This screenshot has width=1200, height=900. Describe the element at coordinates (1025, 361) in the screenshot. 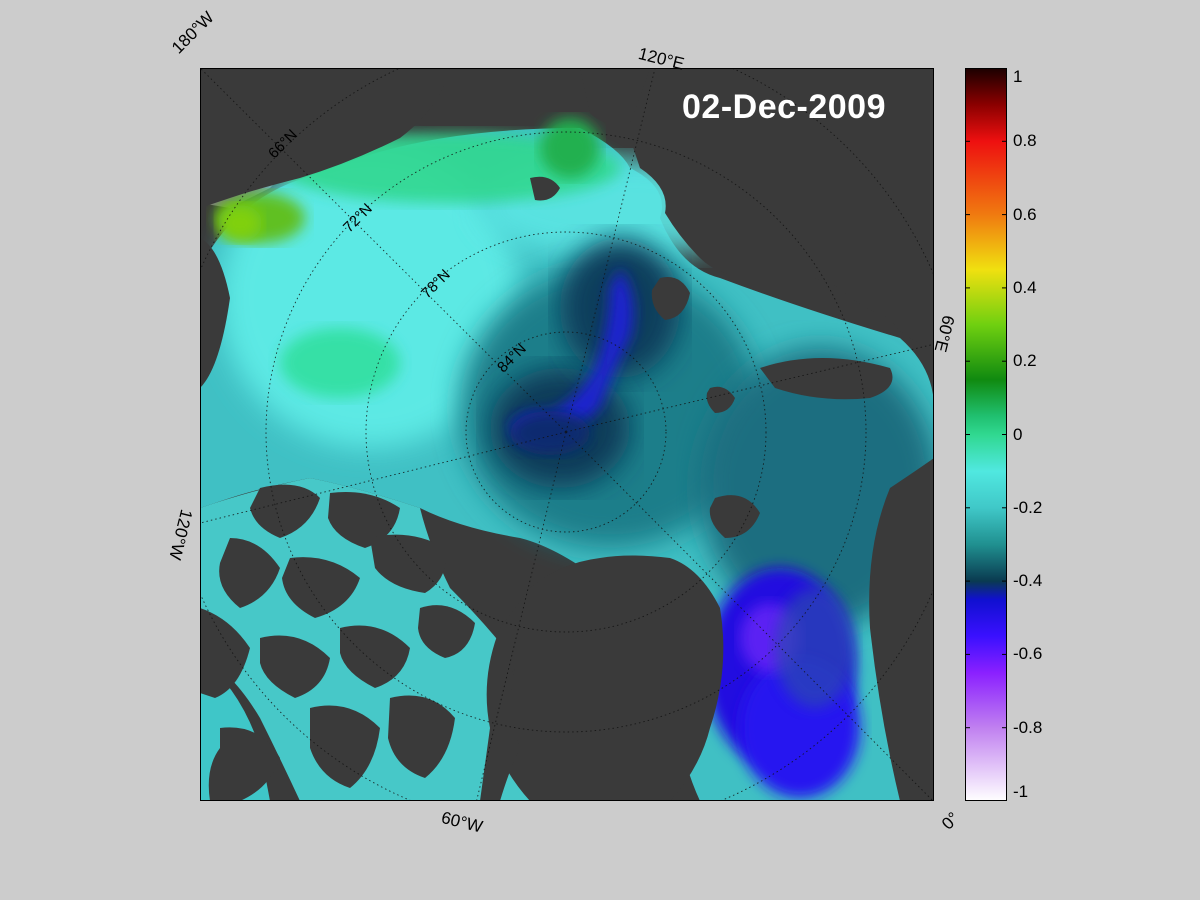

I see `colorbar-tick-label: 0.2` at that location.